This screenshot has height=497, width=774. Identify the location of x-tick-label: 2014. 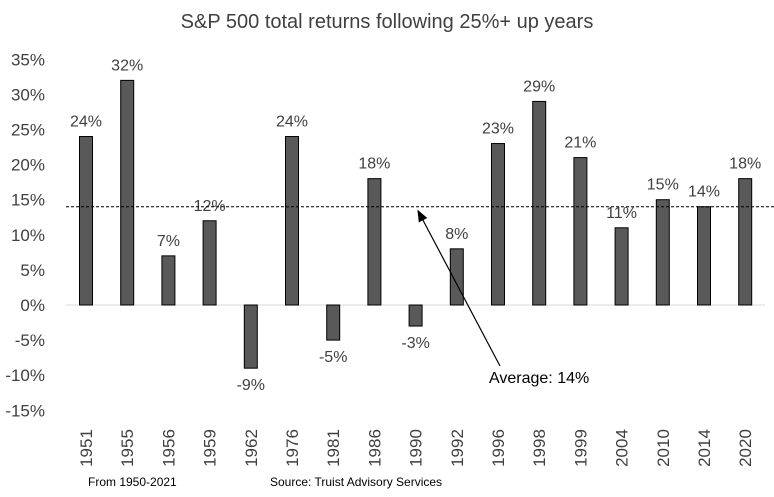
(704, 448).